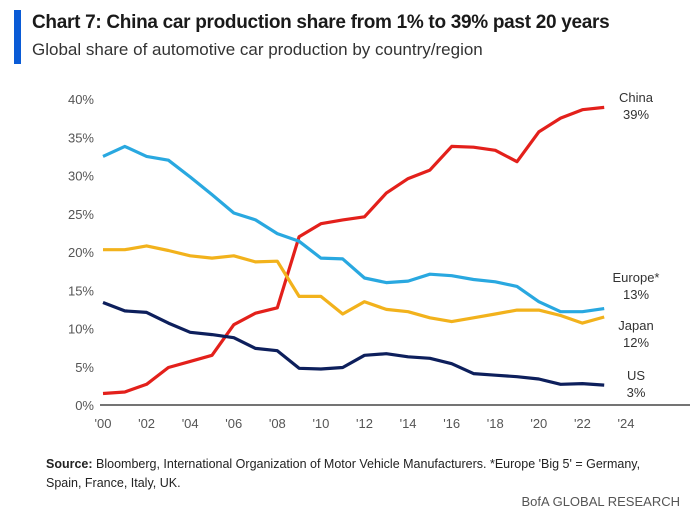 This screenshot has width=696, height=521. What do you see at coordinates (84, 405) in the screenshot?
I see `y-tick-label: 0%` at bounding box center [84, 405].